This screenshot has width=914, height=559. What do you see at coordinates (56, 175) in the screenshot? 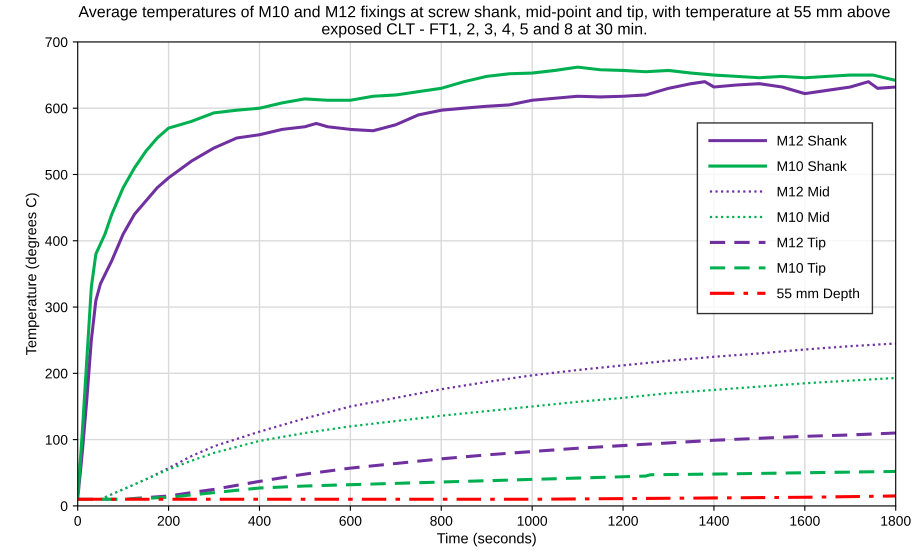
I see `y-tick-label: 500` at bounding box center [56, 175].